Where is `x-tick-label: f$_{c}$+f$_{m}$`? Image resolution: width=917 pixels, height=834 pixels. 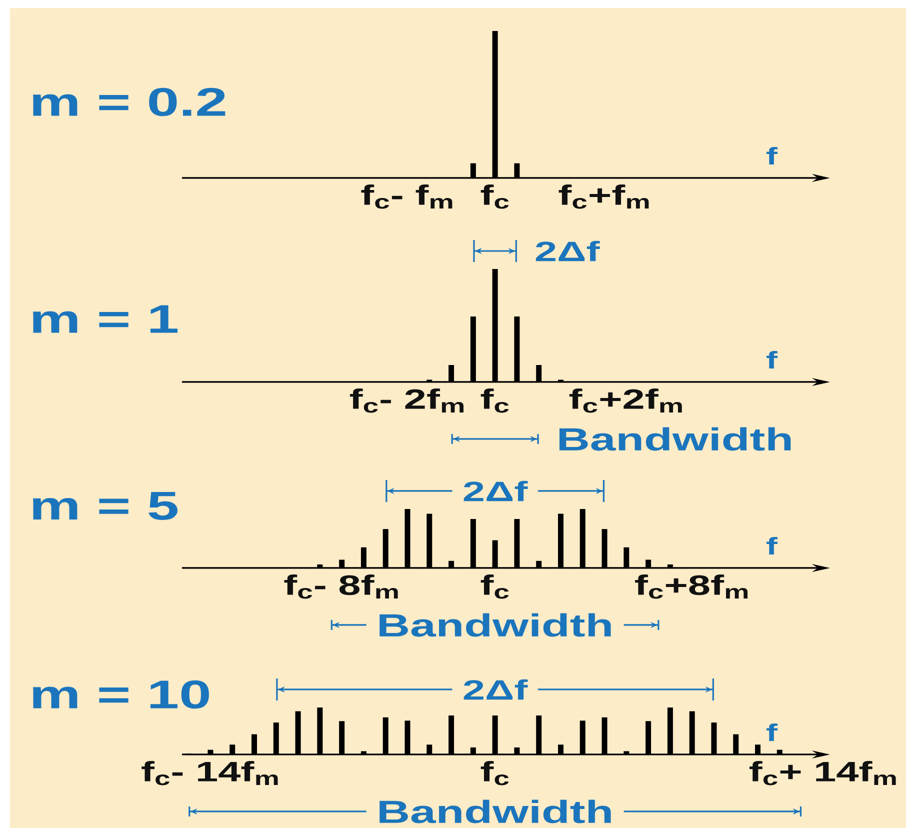
x-tick-label: f$_{c}$+f$_{m}$ is located at coordinates (603, 196).